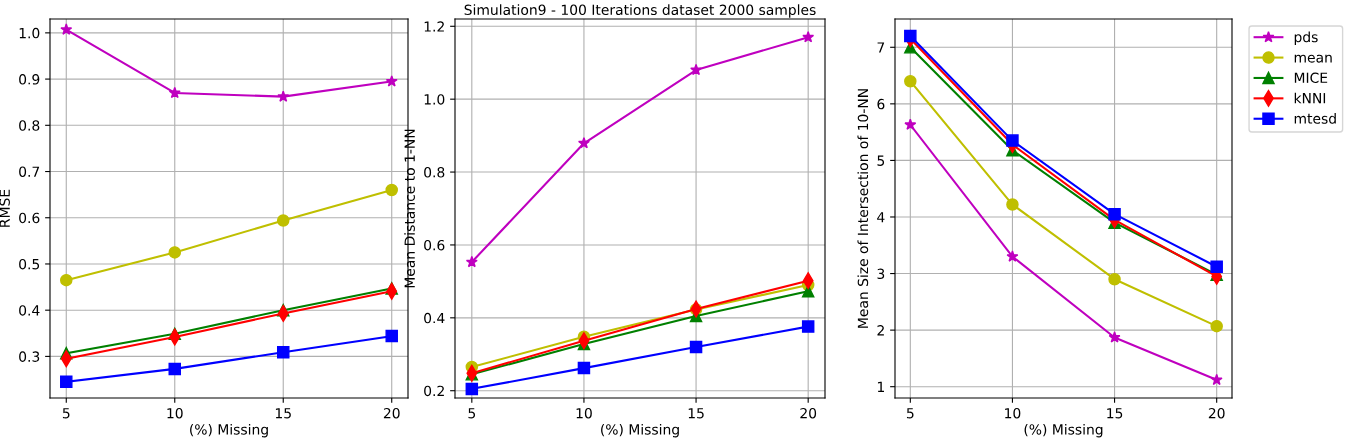 The height and width of the screenshot is (444, 1365). What do you see at coordinates (1311, 78) in the screenshot?
I see `legend-label: MICE` at bounding box center [1311, 78].